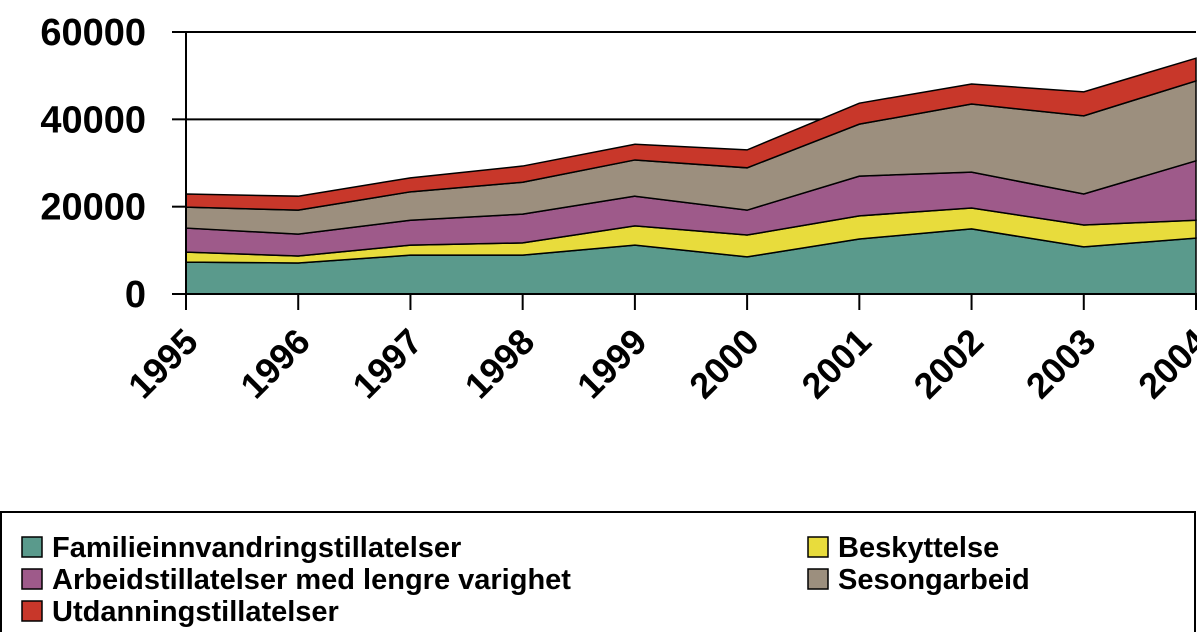 The height and width of the screenshot is (632, 1197). I want to click on x-tick-label: 1995, so click(163, 364).